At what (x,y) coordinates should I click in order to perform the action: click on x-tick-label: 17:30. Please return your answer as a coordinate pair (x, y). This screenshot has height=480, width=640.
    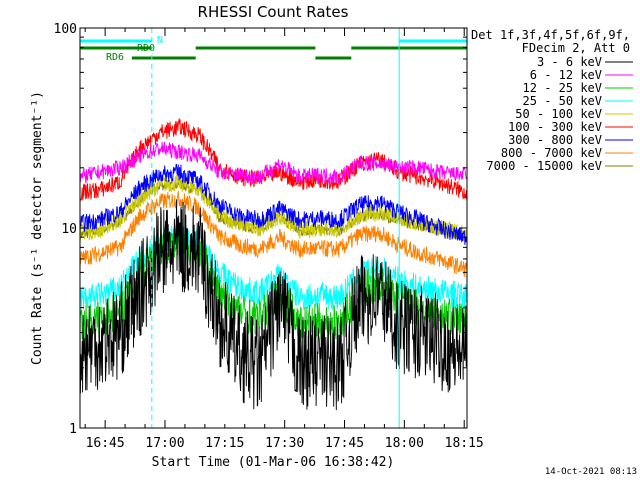
    Looking at the image, I should click on (284, 443).